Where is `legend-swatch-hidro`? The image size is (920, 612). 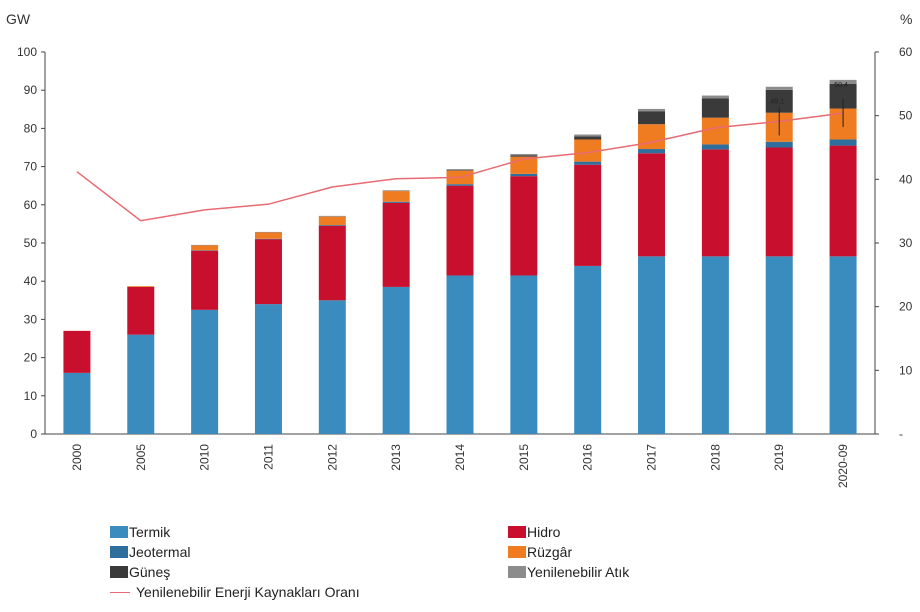 legend-swatch-hidro is located at coordinates (517, 532).